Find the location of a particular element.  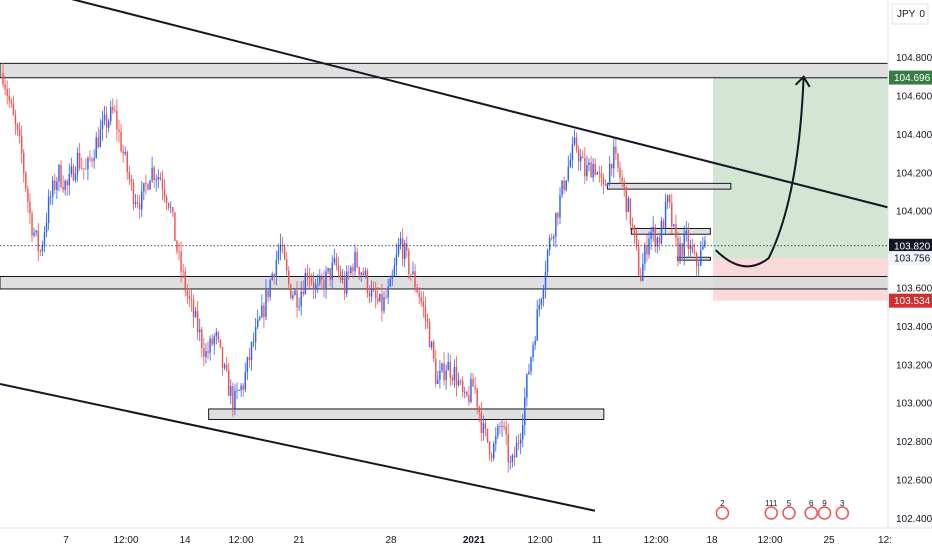

price-tick-label: 104.600 is located at coordinates (914, 97).